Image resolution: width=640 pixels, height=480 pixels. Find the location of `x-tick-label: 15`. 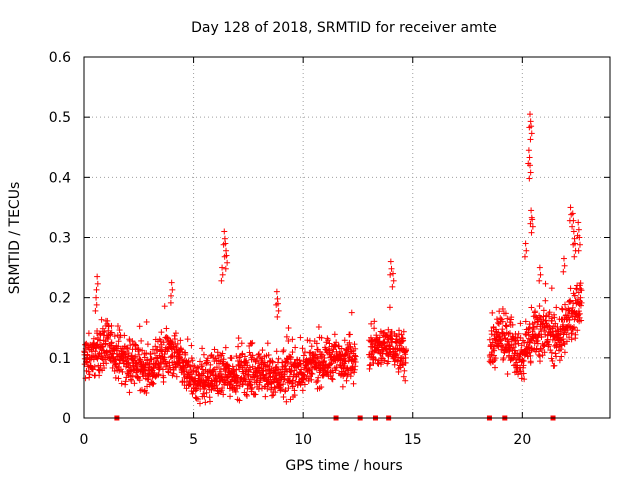

x-tick-label: 15 is located at coordinates (413, 440).